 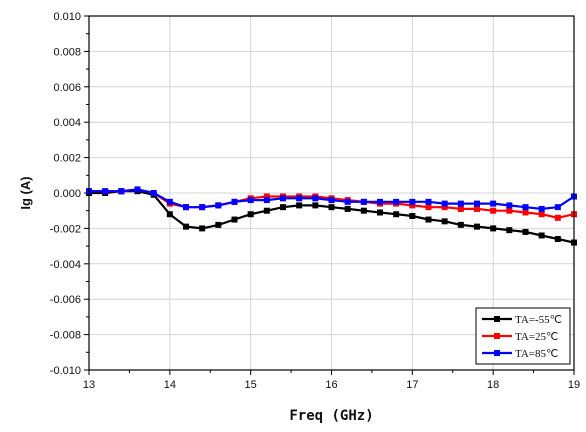 I want to click on legend: TA=-55℃ TA=25℃ TA=85℃, so click(x=523, y=336).